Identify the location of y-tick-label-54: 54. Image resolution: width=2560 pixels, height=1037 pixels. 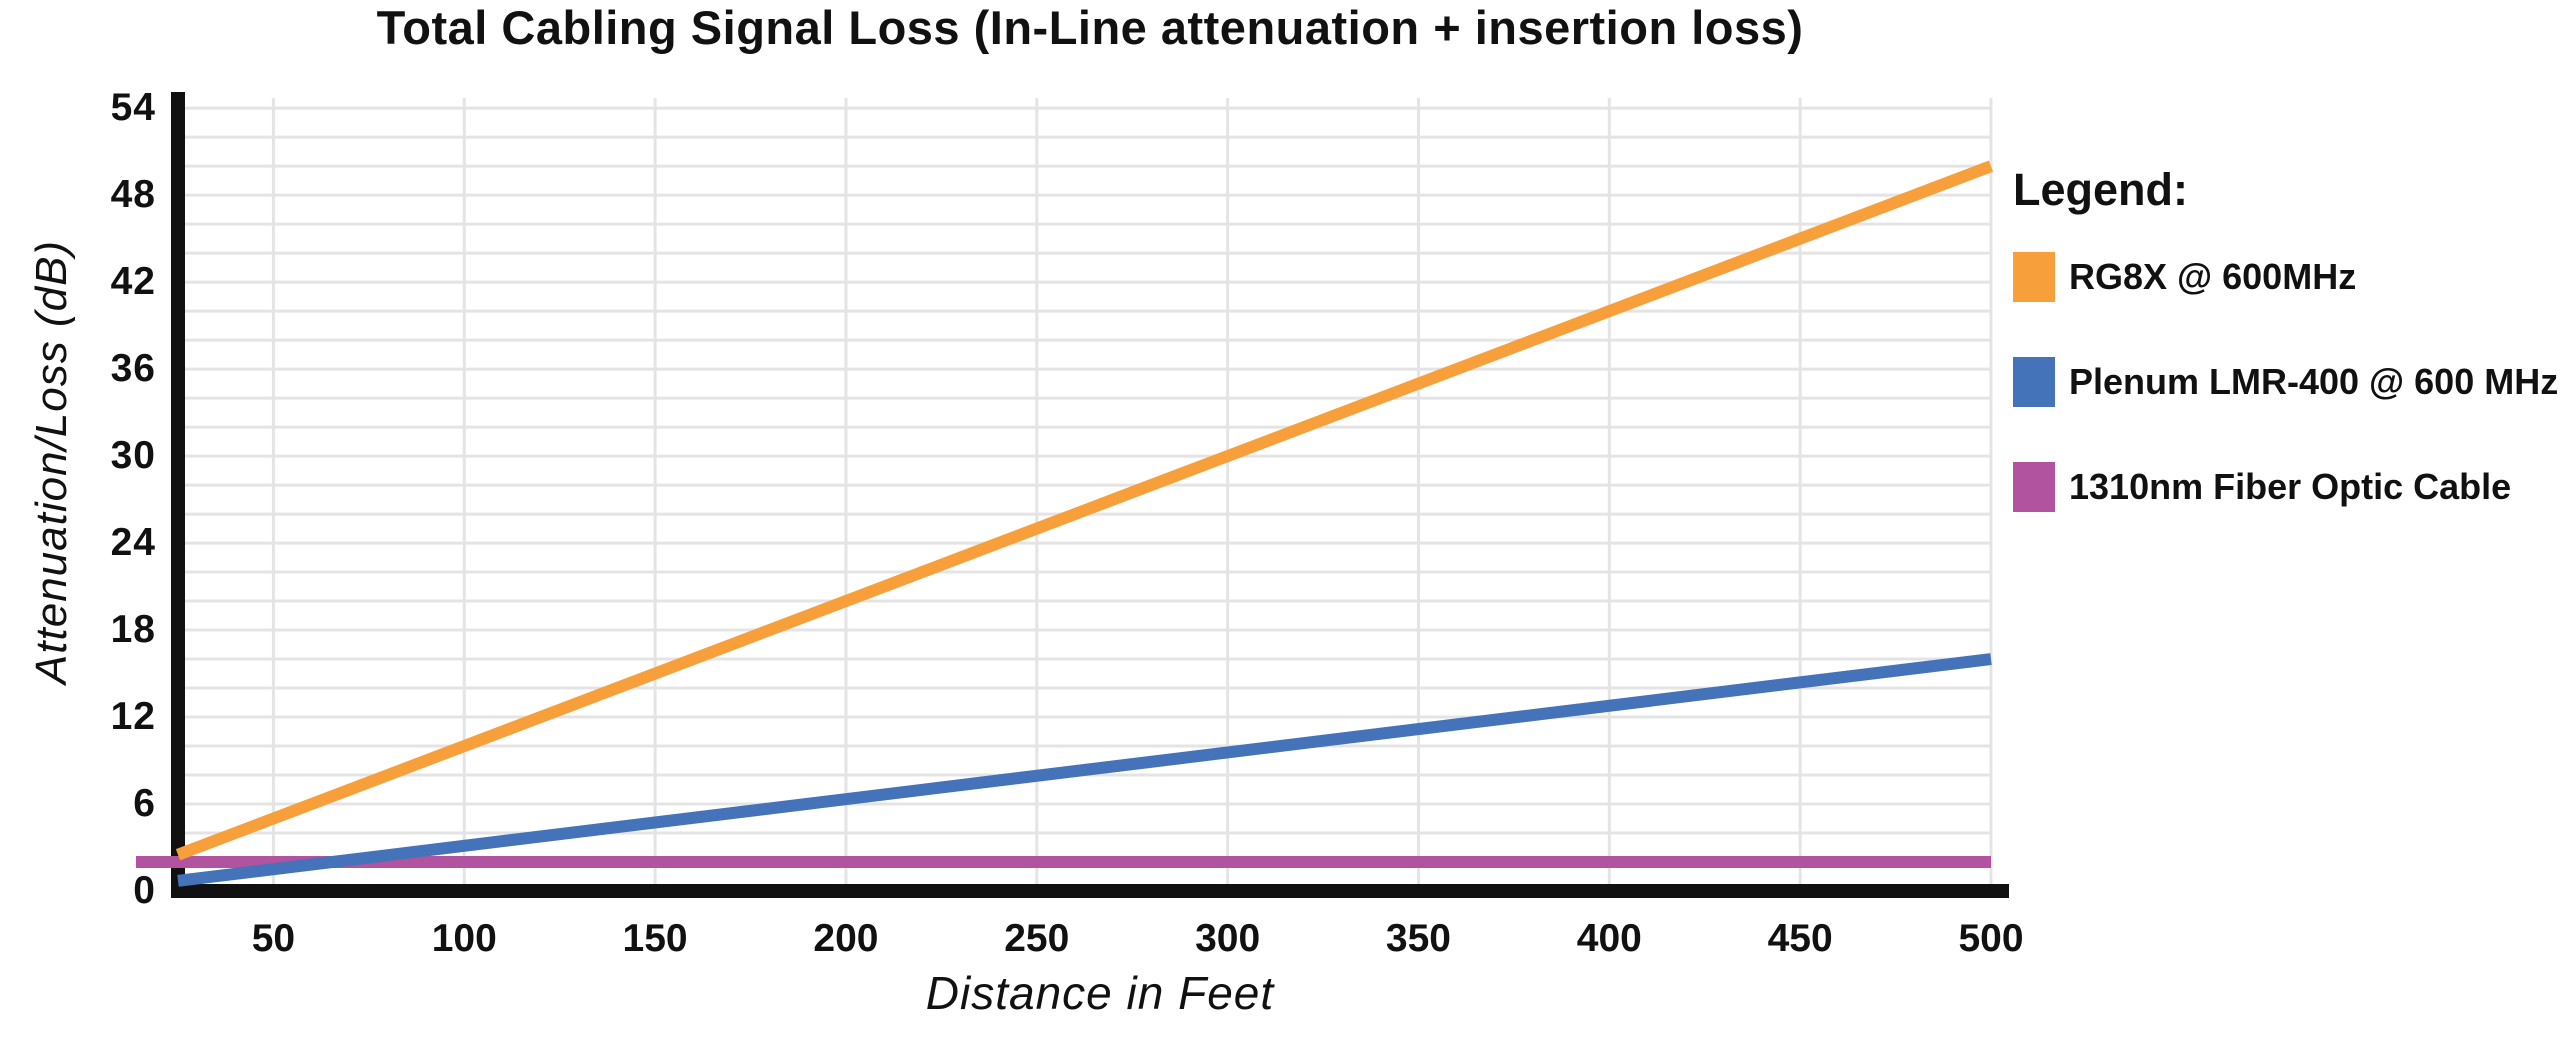
(133, 108).